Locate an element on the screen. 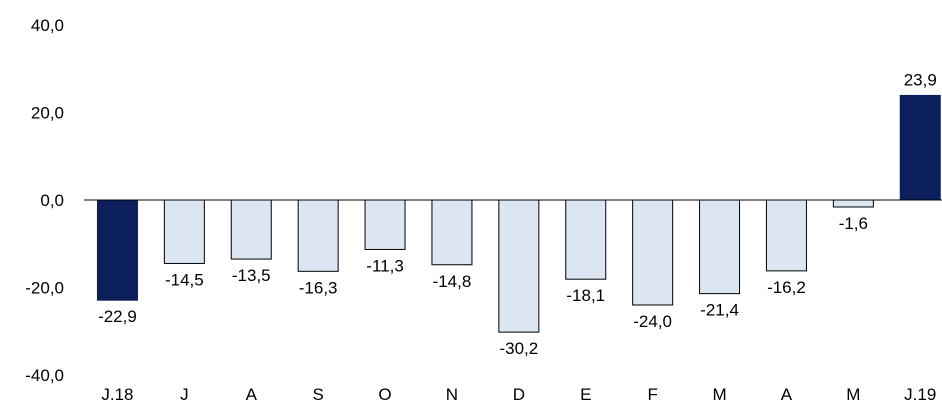 The height and width of the screenshot is (409, 942). category-label: F is located at coordinates (652, 394).